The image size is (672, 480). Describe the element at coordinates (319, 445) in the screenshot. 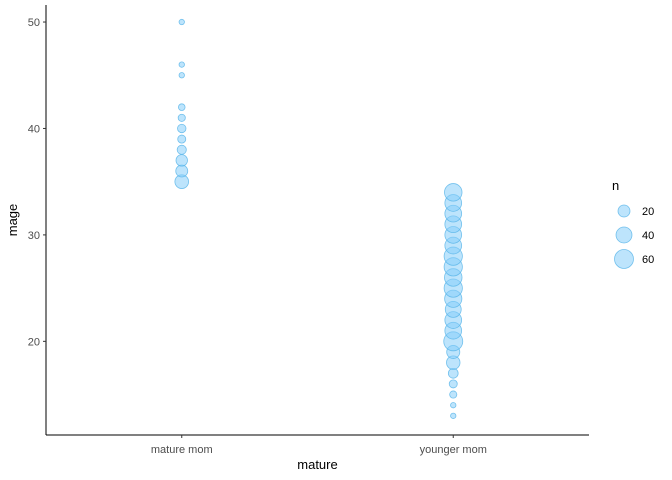

I see `x-ticks: mature mom younger mom` at that location.